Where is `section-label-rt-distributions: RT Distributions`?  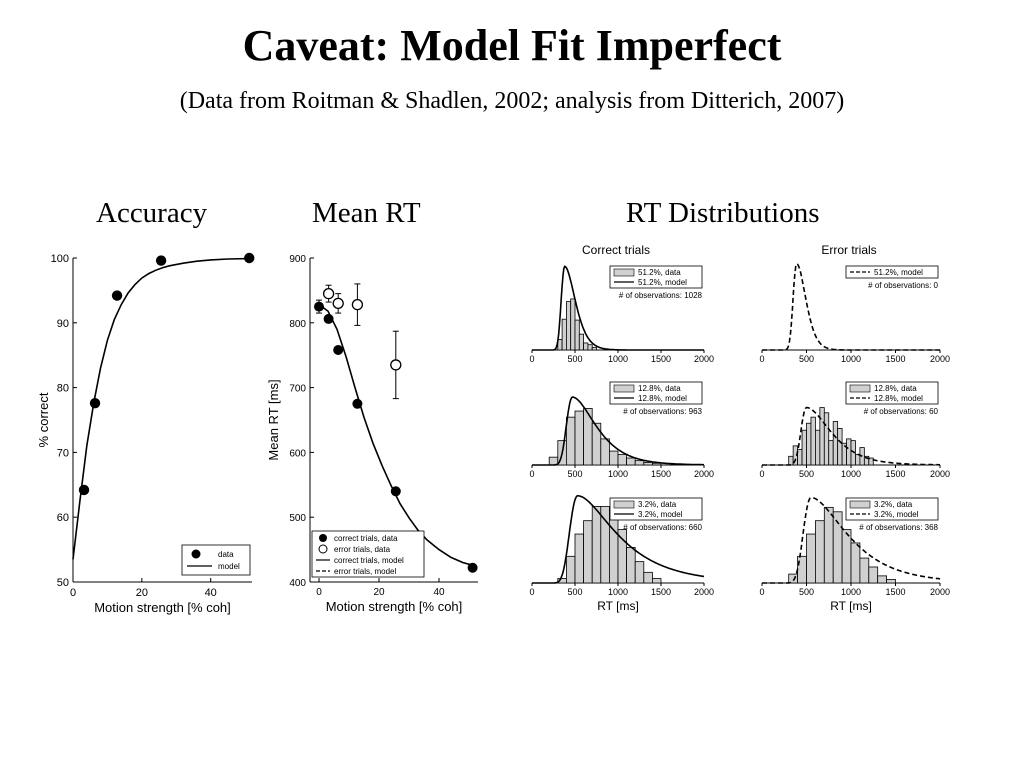 section-label-rt-distributions: RT Distributions is located at coordinates (723, 213).